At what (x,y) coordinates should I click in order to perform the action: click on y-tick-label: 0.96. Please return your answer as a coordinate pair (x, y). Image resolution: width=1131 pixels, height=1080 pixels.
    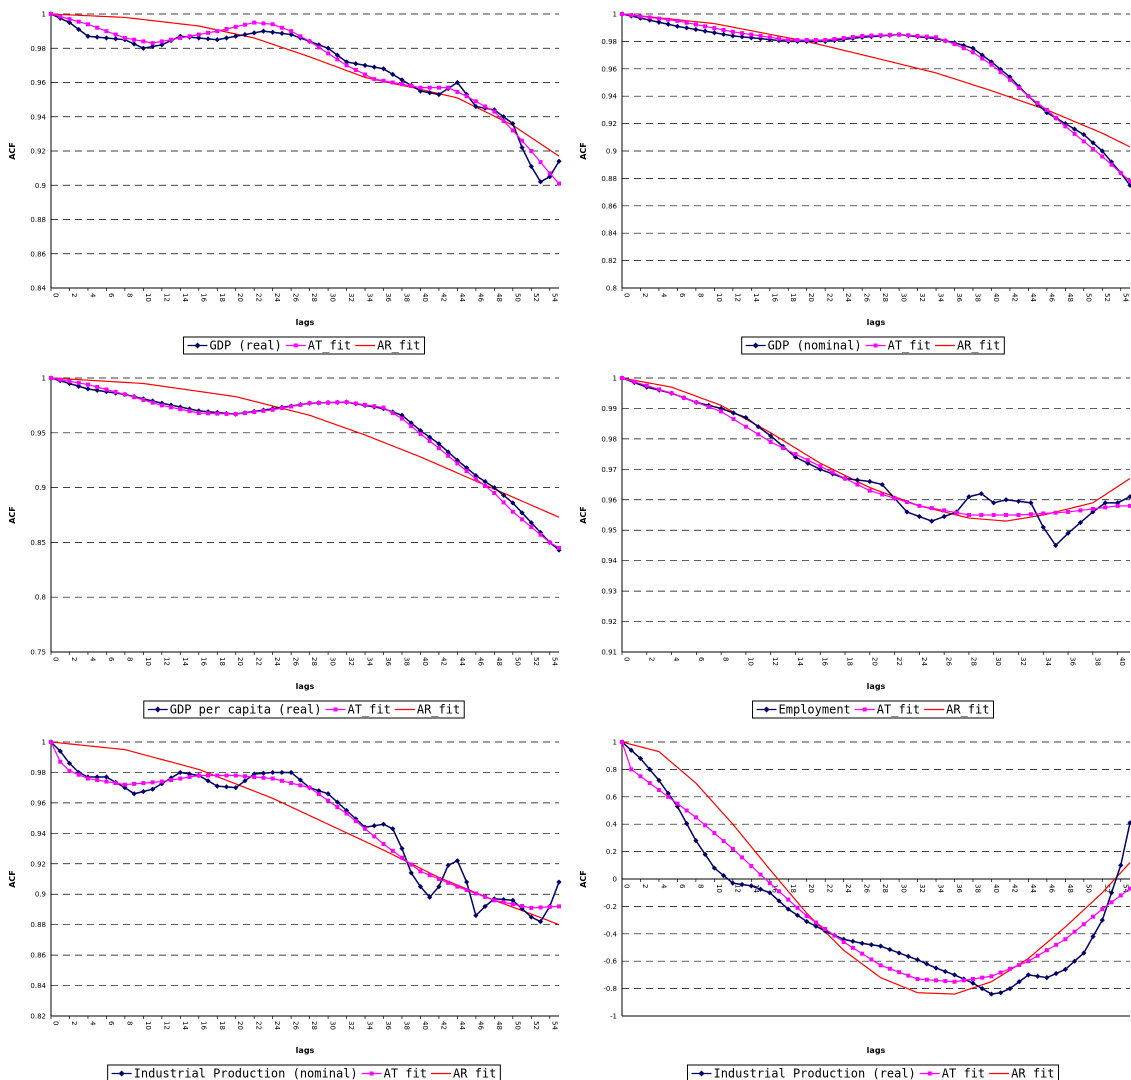
    Looking at the image, I should click on (38, 803).